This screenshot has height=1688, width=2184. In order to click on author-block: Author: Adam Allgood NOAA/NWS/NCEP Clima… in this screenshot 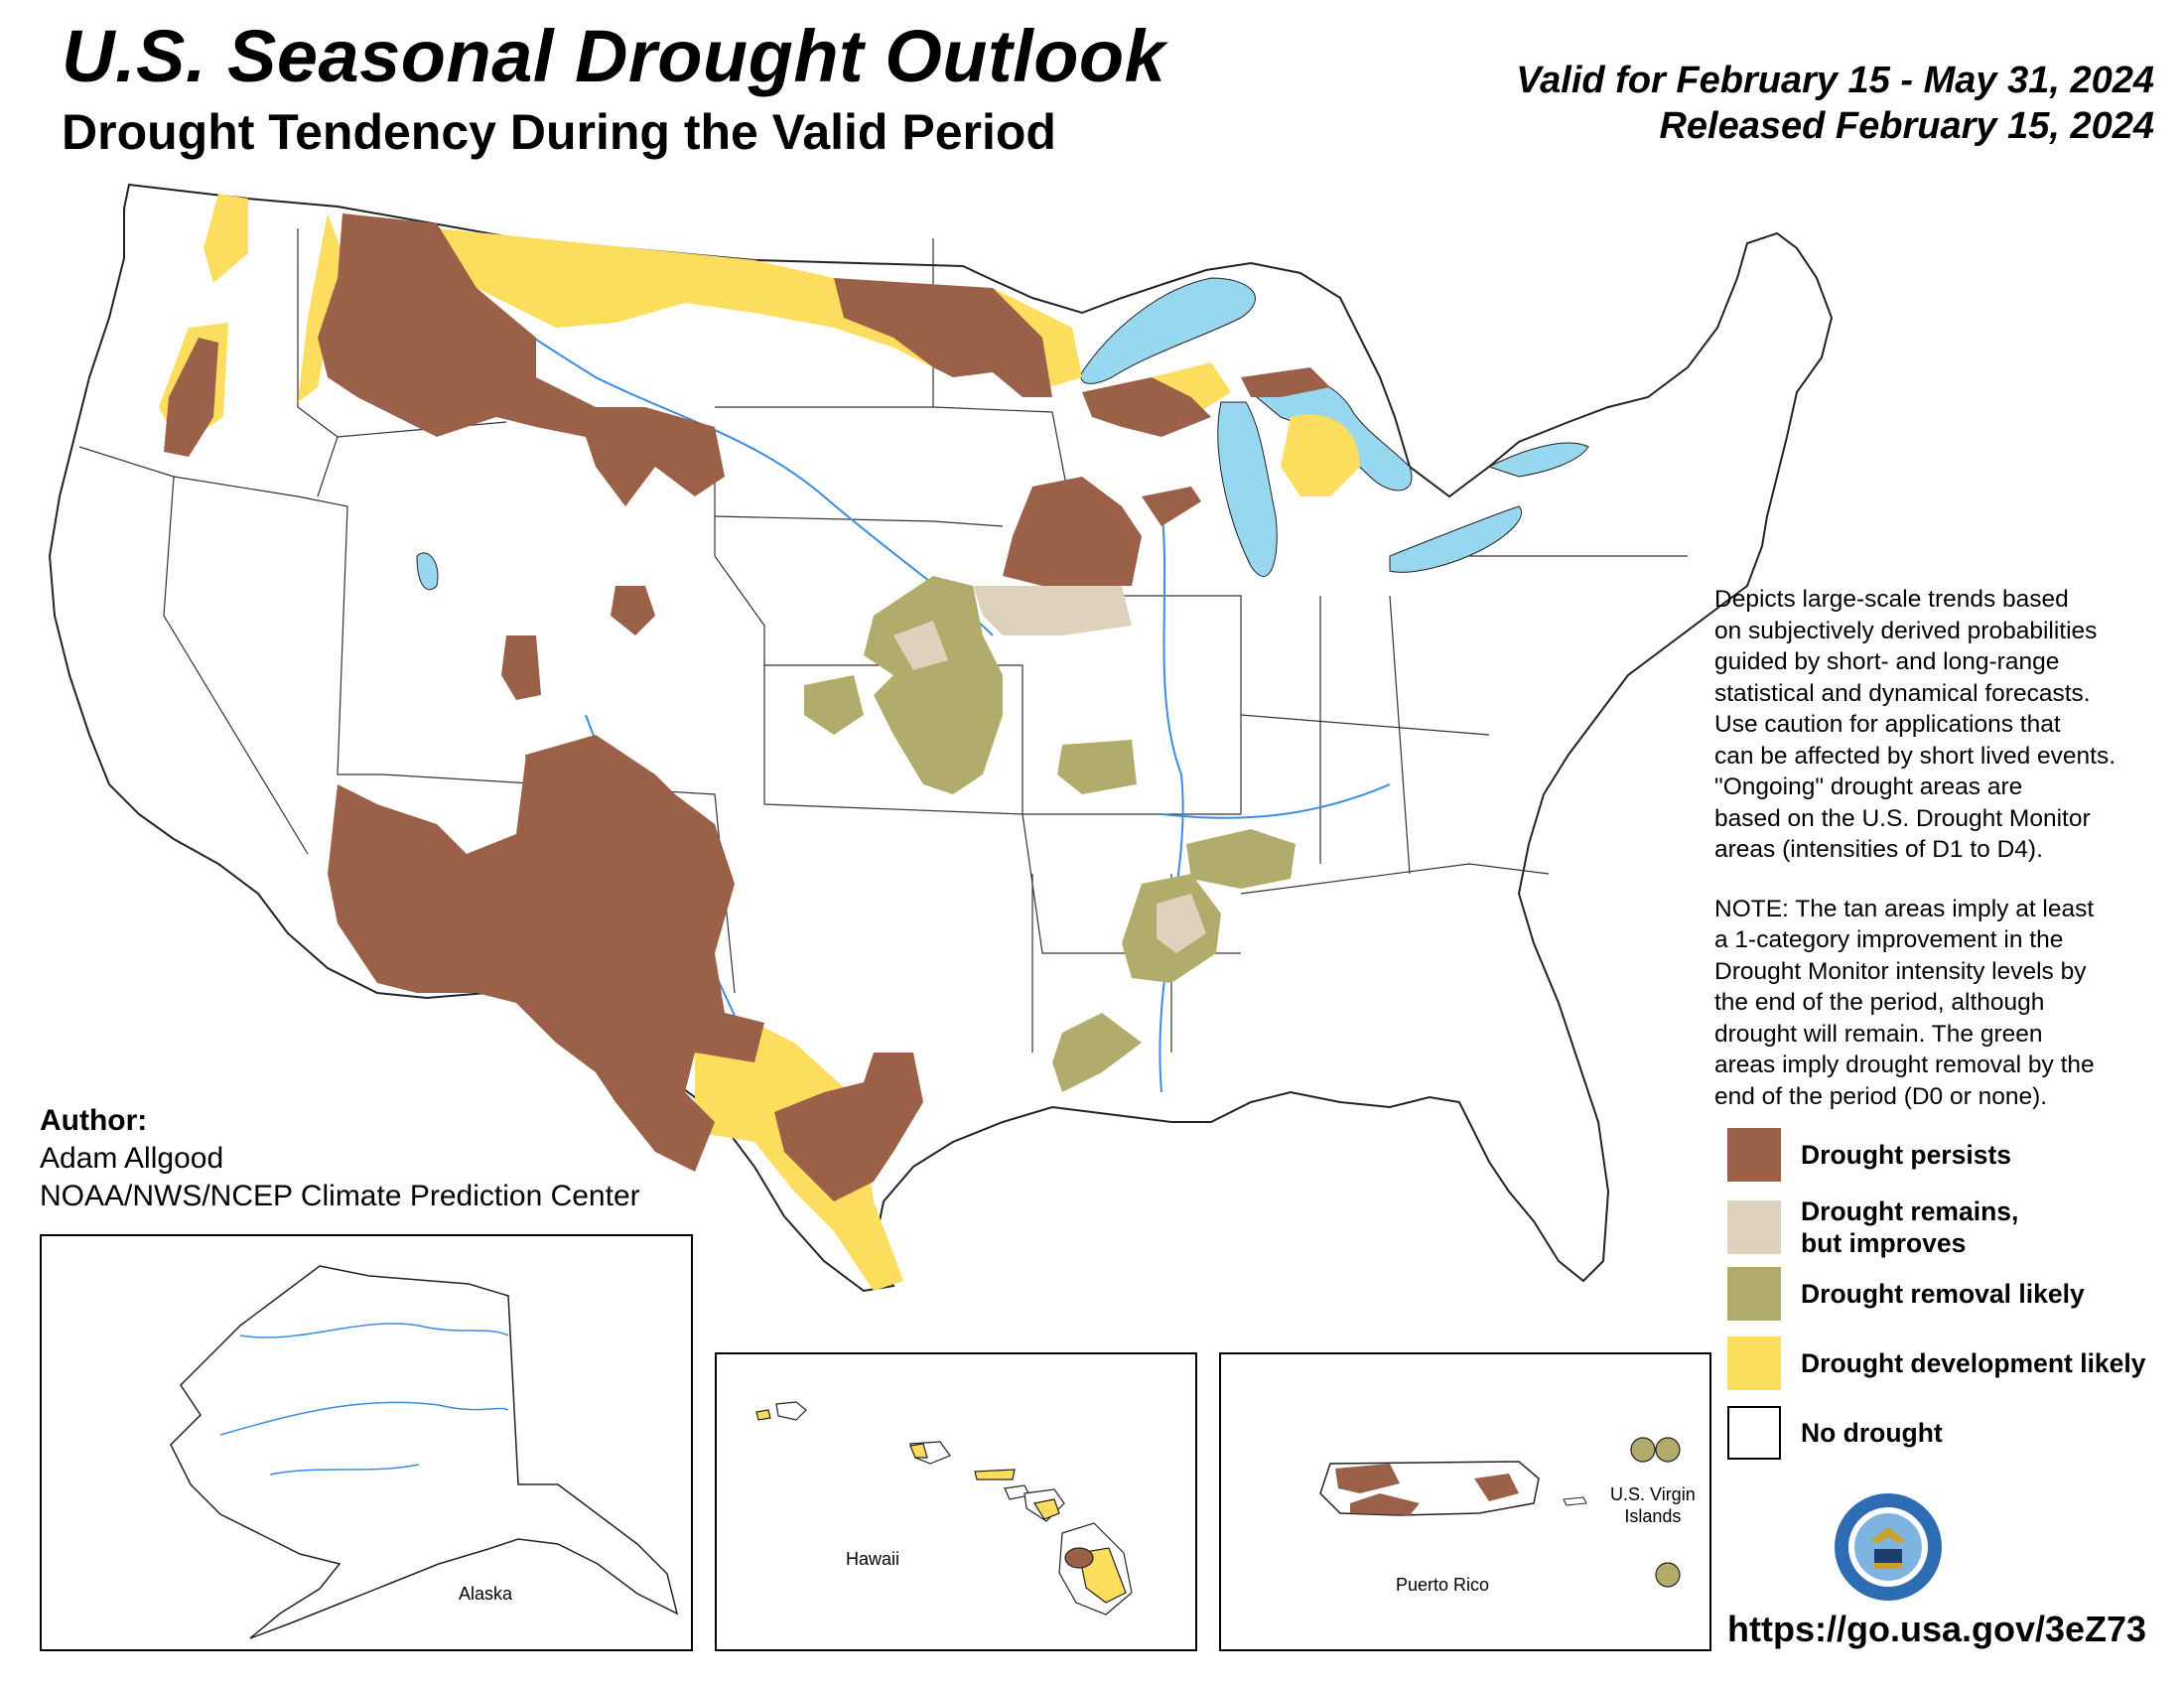, I will do `click(340, 1158)`.